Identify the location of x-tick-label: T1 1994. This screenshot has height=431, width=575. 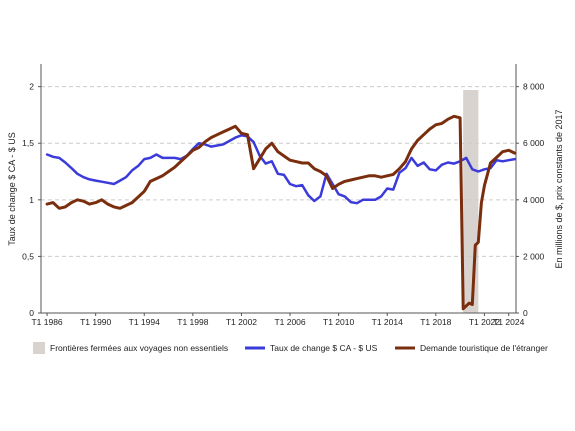
(144, 322).